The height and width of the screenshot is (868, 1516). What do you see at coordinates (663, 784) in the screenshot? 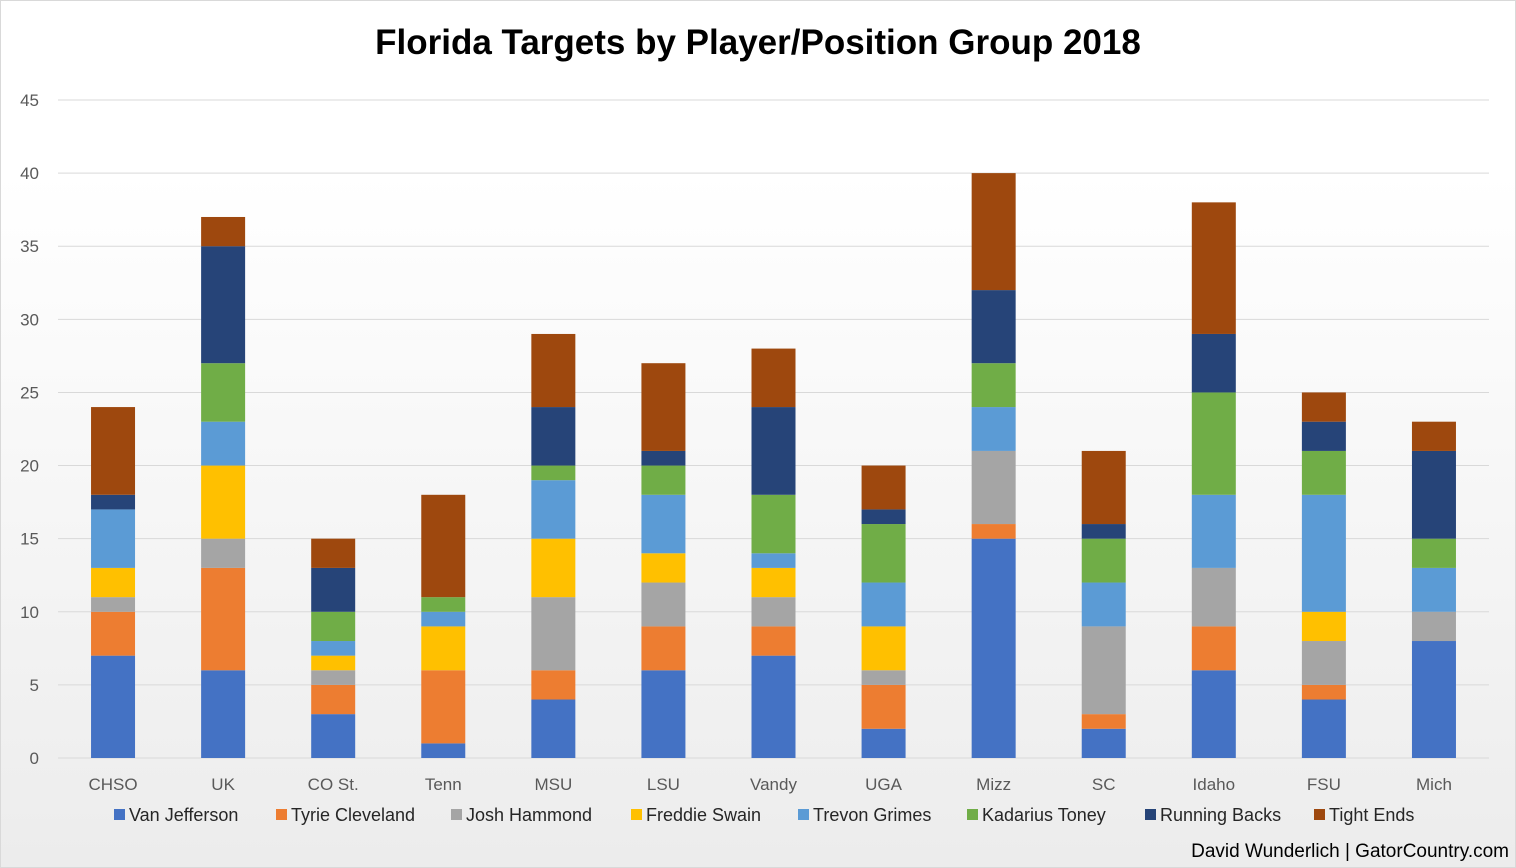
I see `x-tick-label: LSU` at bounding box center [663, 784].